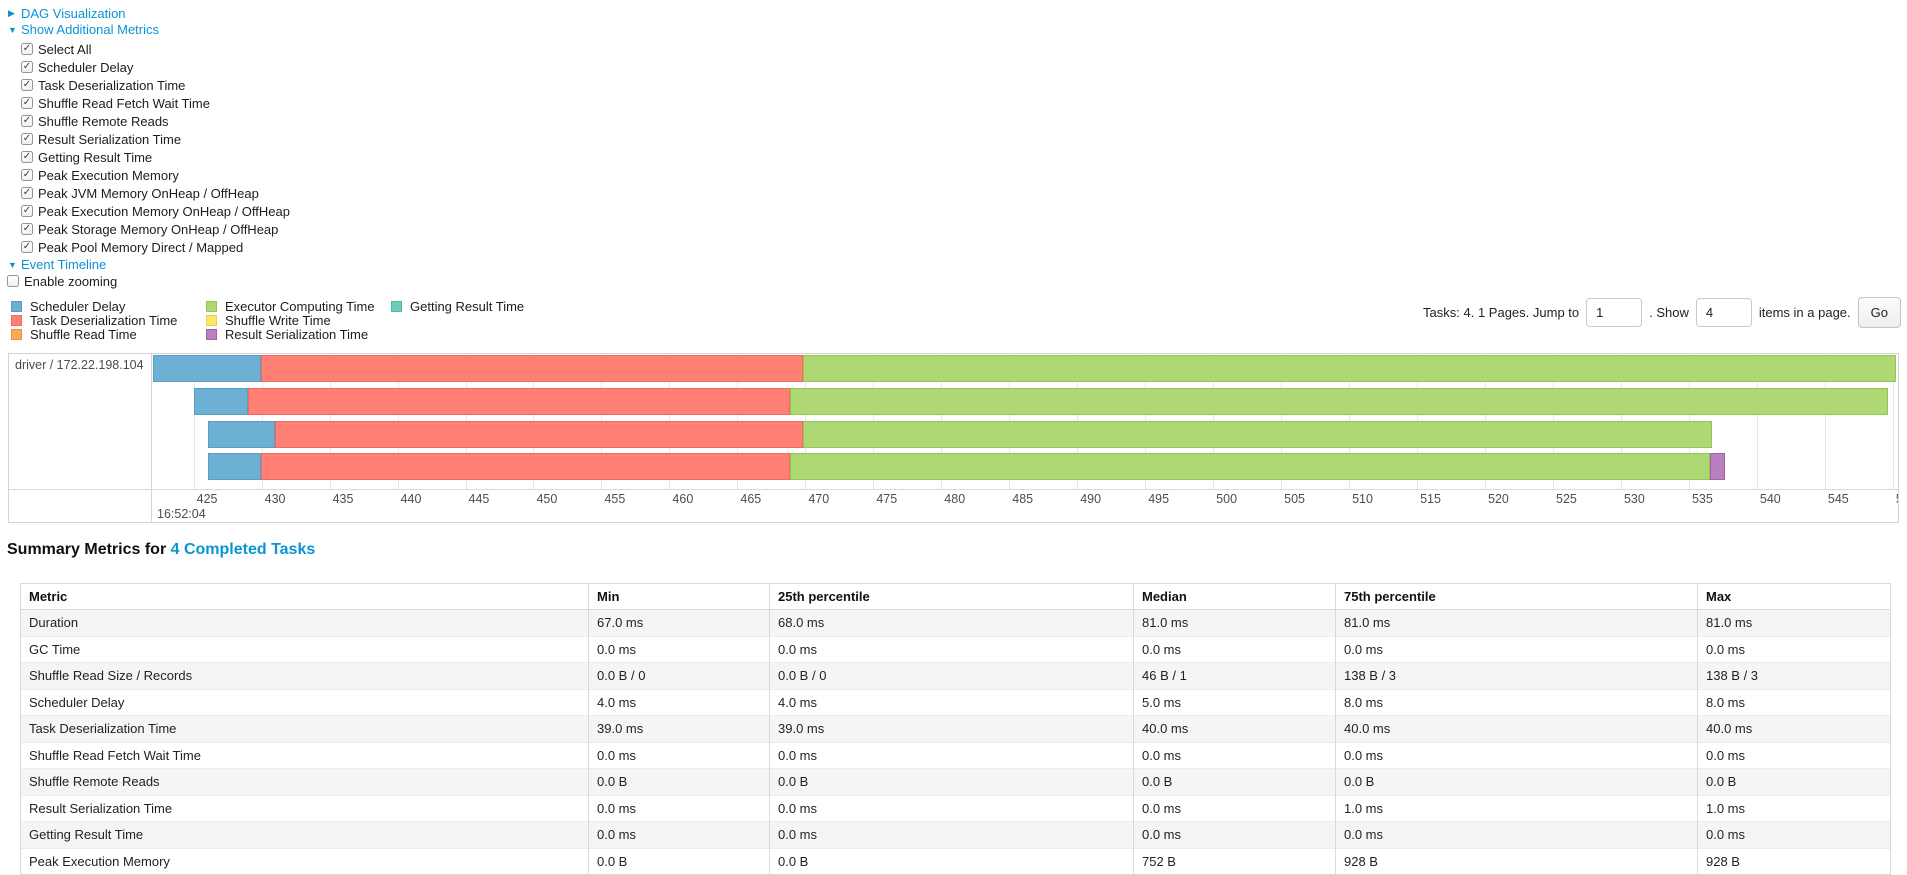 The image size is (1907, 875). I want to click on legend-entry-getting-result-time: Getting Result Time, so click(457, 306).